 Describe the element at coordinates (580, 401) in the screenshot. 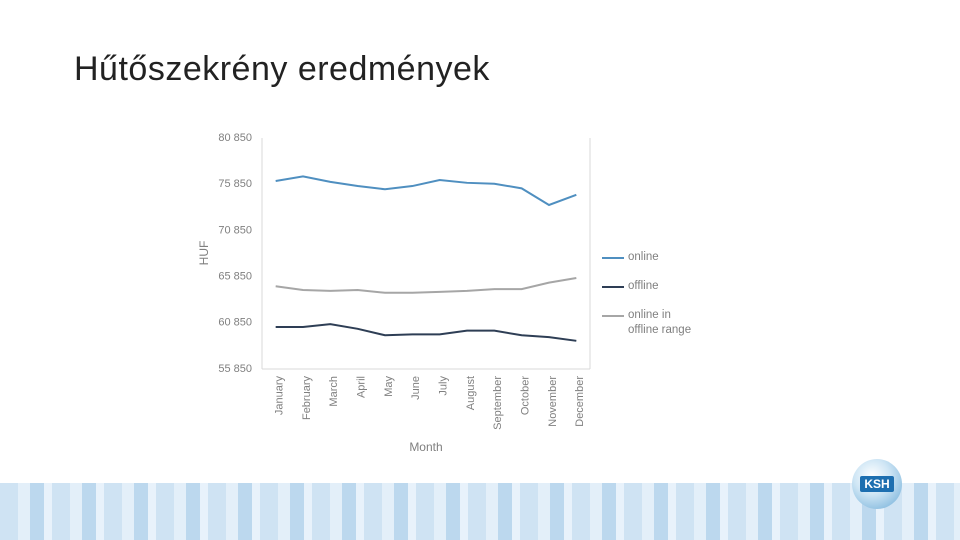

I see `x-tick-label: December` at that location.